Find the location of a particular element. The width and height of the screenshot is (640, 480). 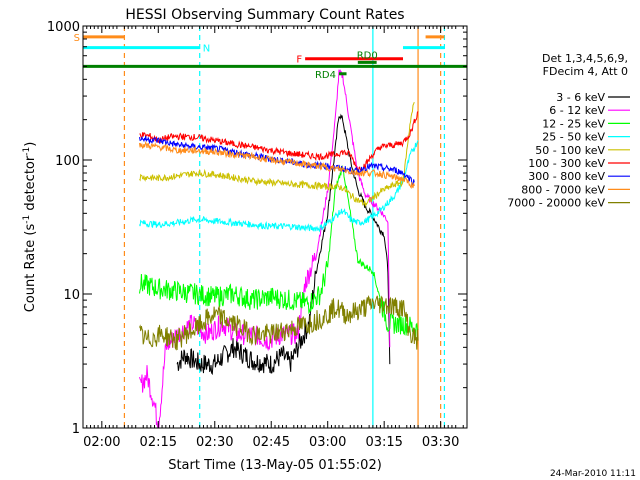

y-tick-label: 10 is located at coordinates (71, 295).